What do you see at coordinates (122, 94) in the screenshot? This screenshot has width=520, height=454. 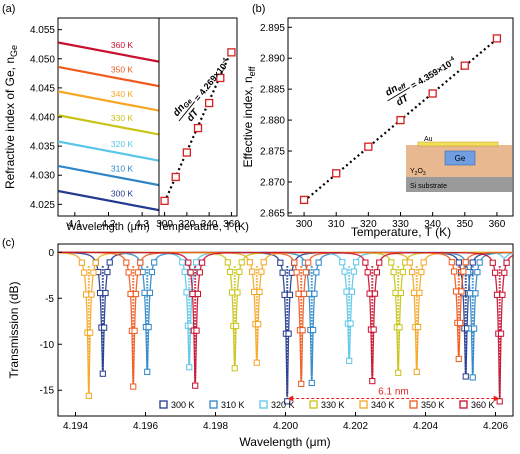 I see `series-label: 340 K` at bounding box center [122, 94].